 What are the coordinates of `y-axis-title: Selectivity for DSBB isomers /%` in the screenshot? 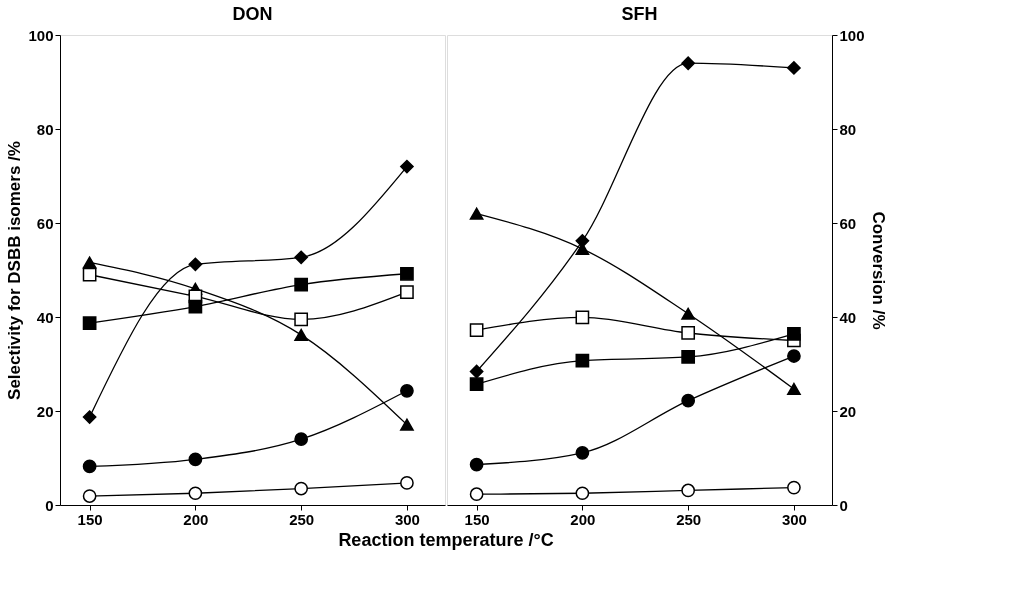 It's located at (15, 270).